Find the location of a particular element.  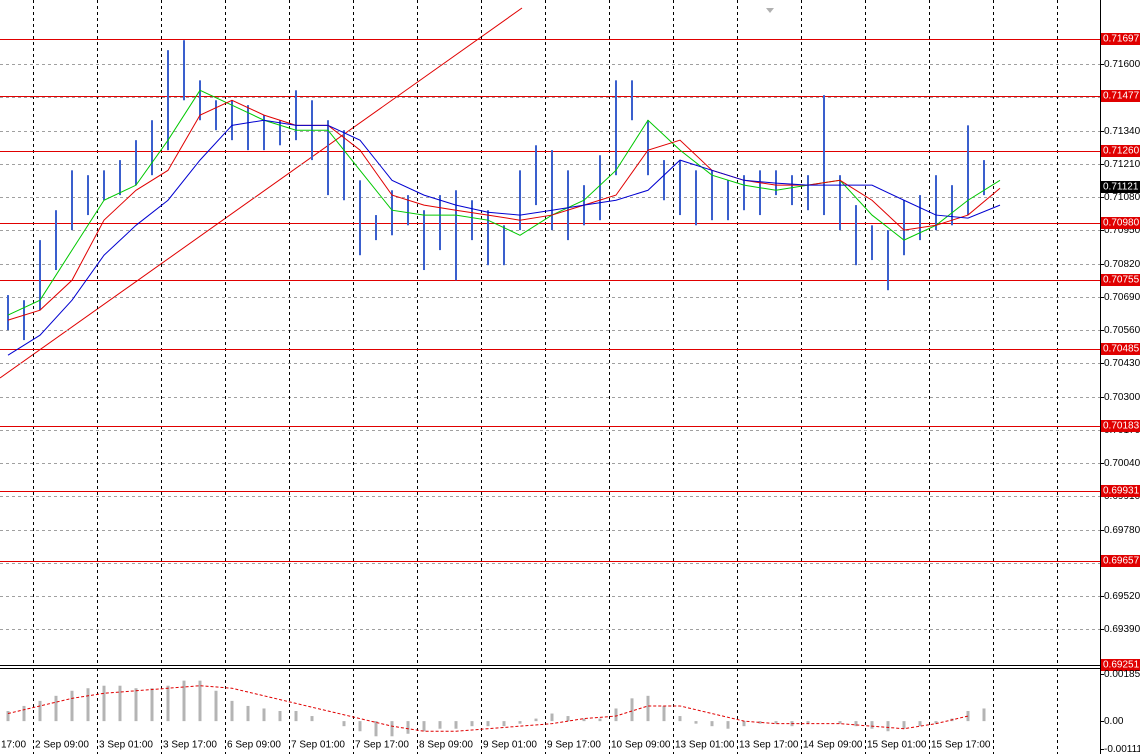

x-tick-label: 3 Sep 17:00 is located at coordinates (190, 745).